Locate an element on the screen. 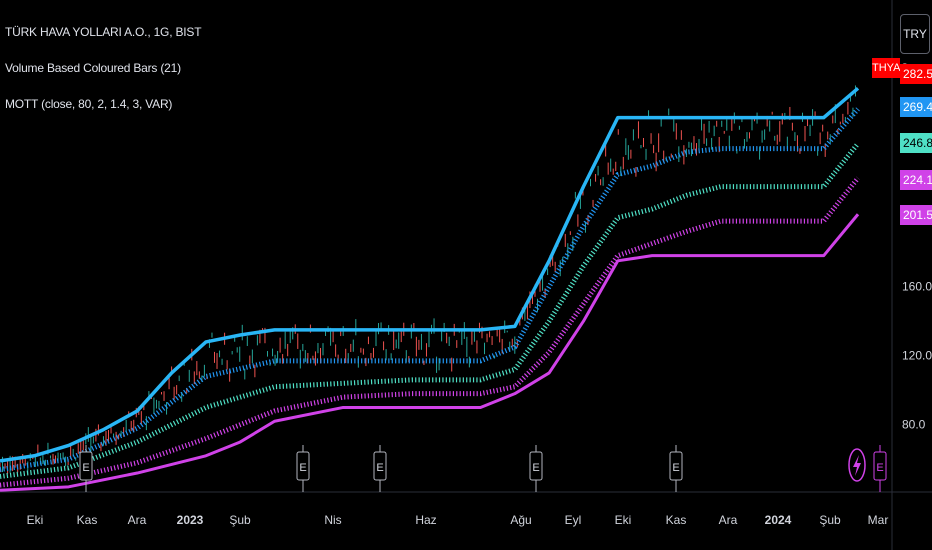 This screenshot has height=550, width=932. x-tick-label: Ağu is located at coordinates (520, 520).